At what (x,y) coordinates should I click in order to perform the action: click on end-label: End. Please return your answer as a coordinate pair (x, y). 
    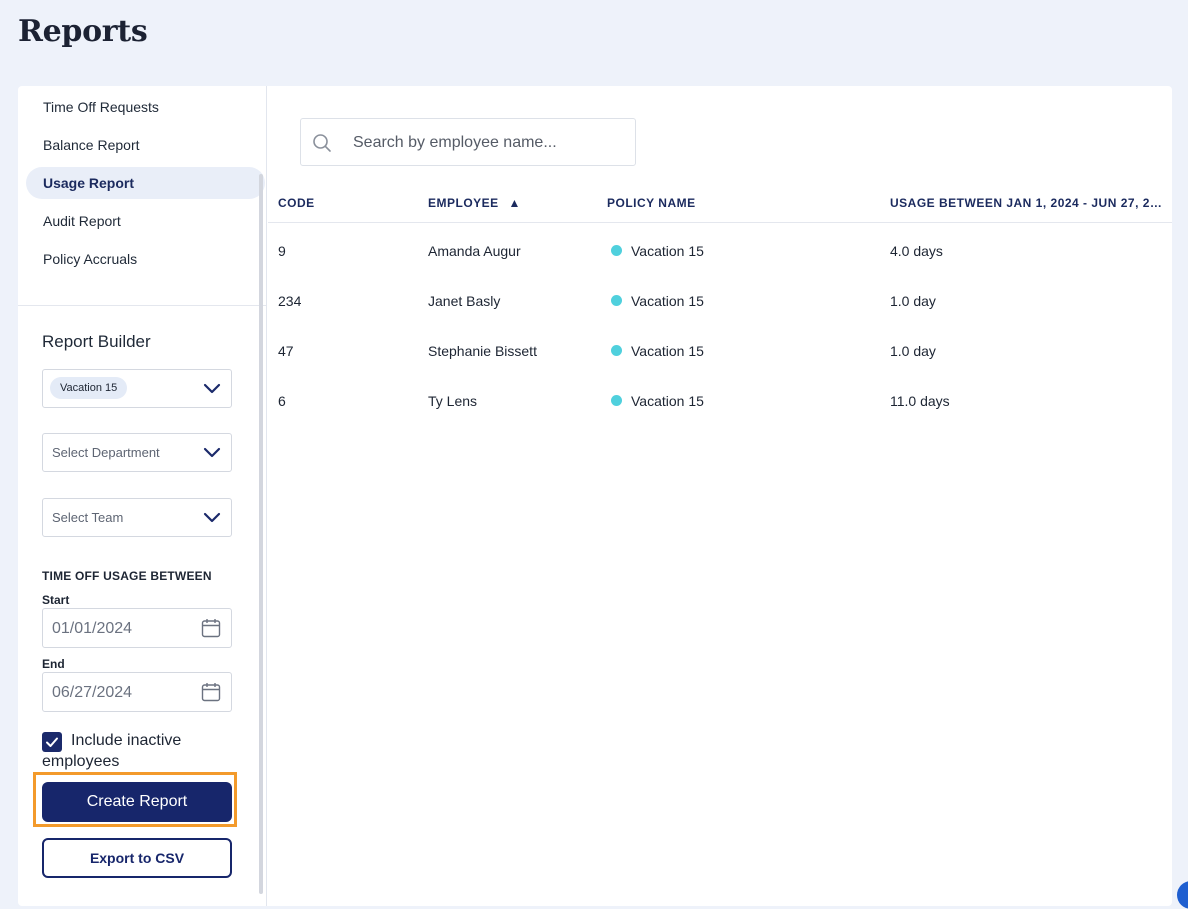
    Looking at the image, I should click on (53, 664).